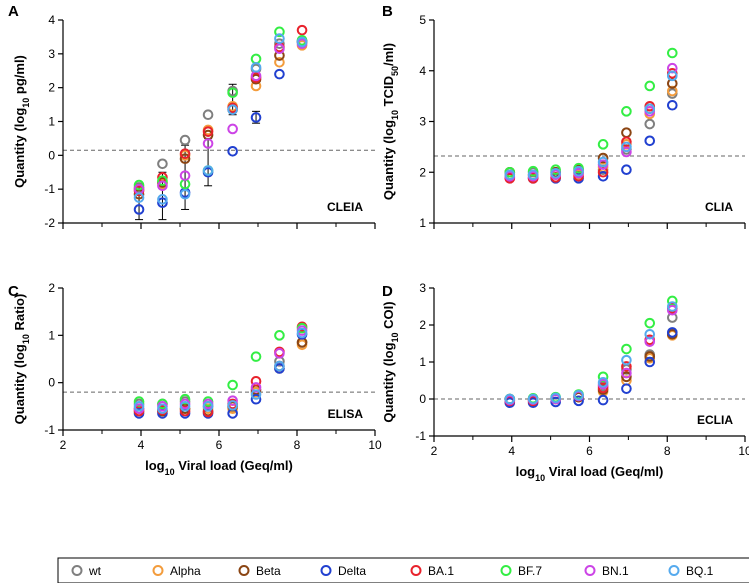 This screenshot has height=583, width=749. What do you see at coordinates (268, 571) in the screenshot?
I see `legend-label-beta: Beta` at bounding box center [268, 571].